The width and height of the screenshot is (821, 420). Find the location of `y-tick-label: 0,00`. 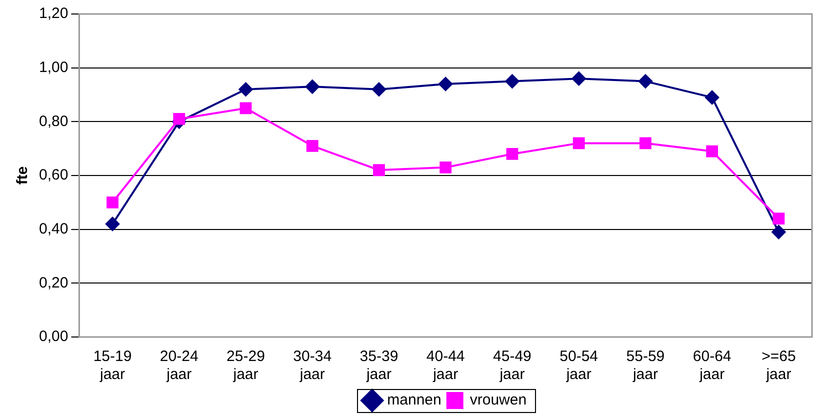

y-tick-label: 0,00 is located at coordinates (53, 337).